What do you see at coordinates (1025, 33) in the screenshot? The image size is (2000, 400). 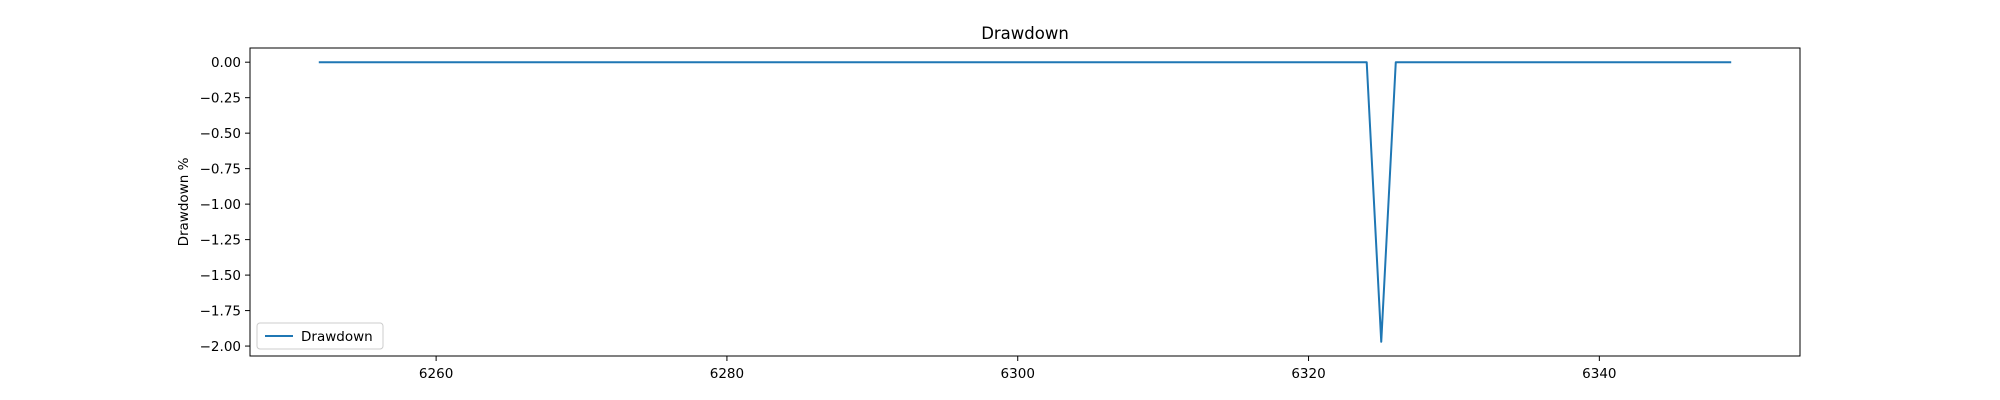 I see `chart-title: Drawdown` at bounding box center [1025, 33].